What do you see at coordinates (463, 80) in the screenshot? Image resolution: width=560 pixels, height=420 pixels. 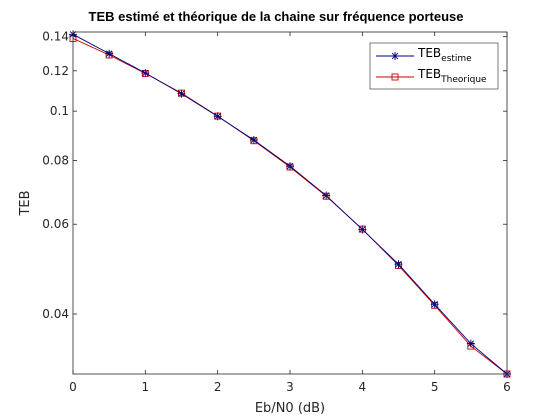 I see `legend-label-subscript: Theorique` at bounding box center [463, 80].